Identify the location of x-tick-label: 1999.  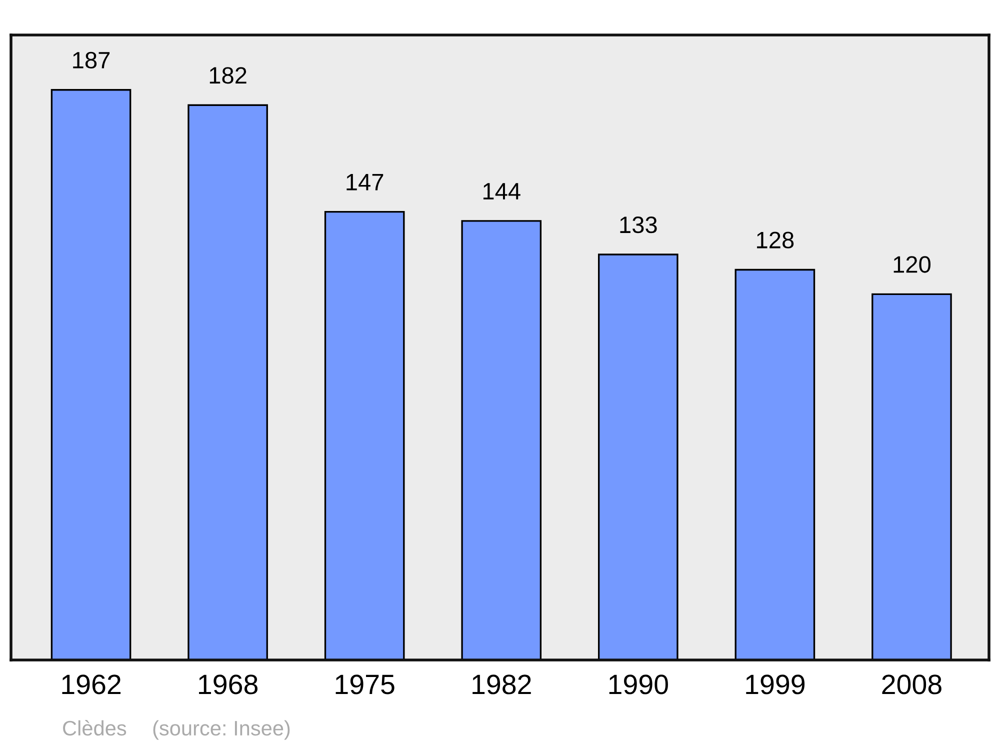
(775, 684).